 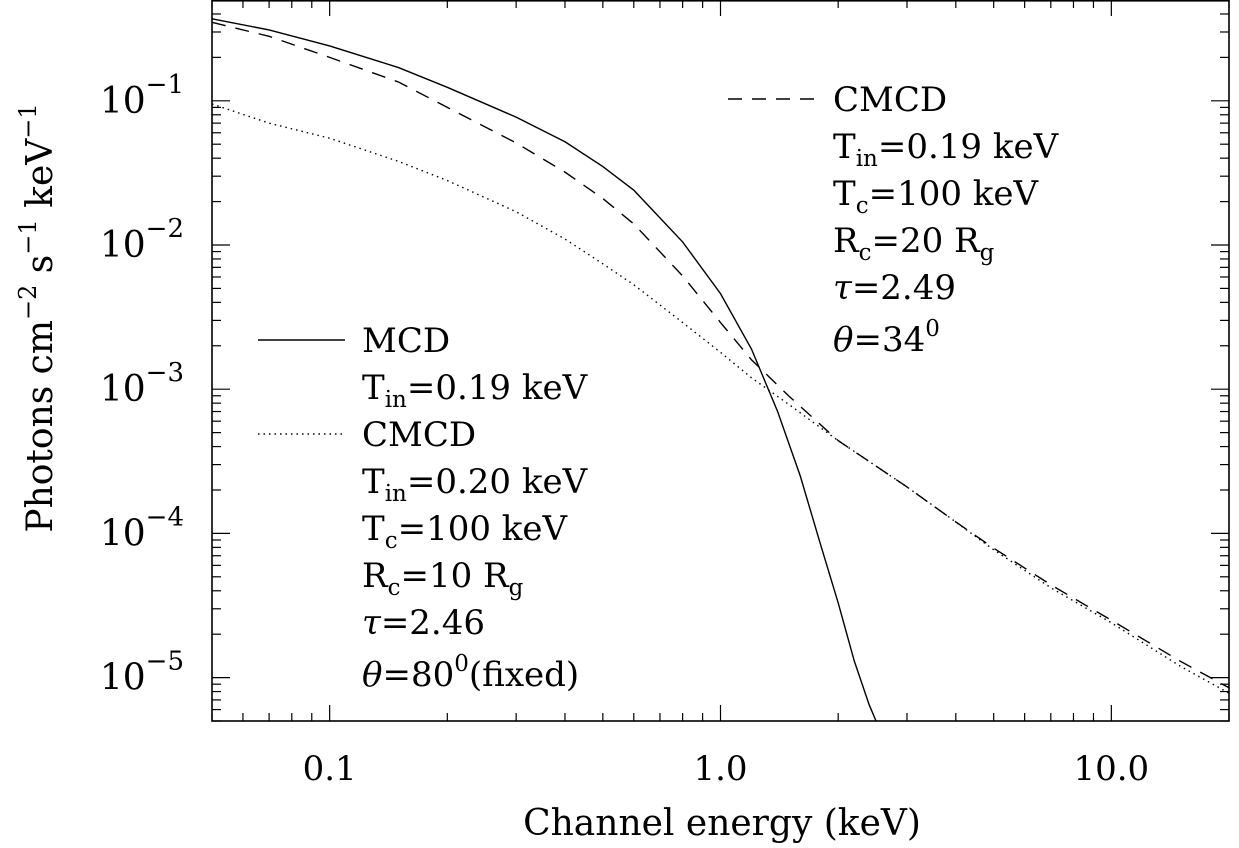 What do you see at coordinates (890, 100) in the screenshot?
I see `legend-cmcd-dashed-label: CMCD` at bounding box center [890, 100].